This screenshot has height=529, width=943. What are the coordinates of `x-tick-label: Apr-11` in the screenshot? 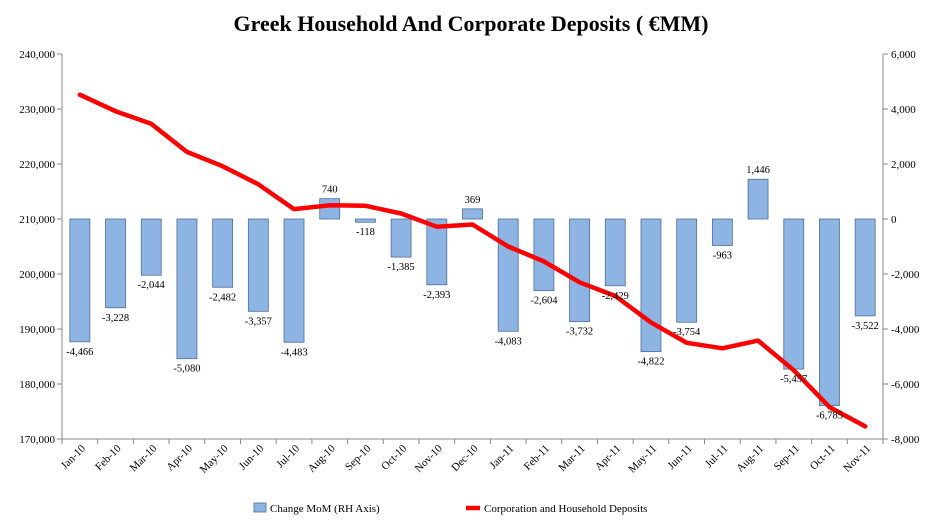 It's located at (608, 458).